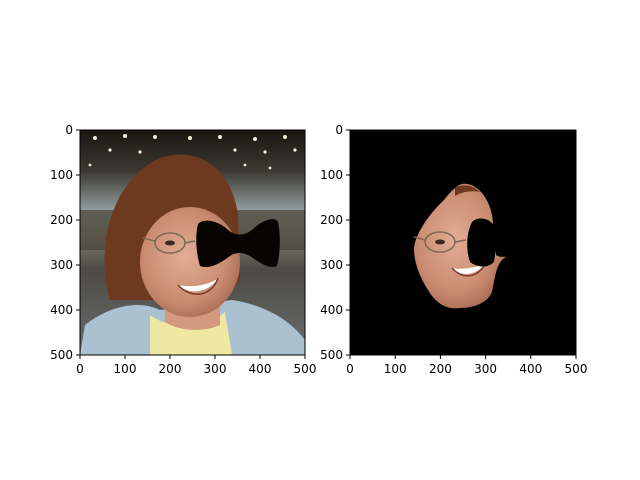  What do you see at coordinates (170, 369) in the screenshot?
I see `left-x-tick-label: 200` at bounding box center [170, 369].